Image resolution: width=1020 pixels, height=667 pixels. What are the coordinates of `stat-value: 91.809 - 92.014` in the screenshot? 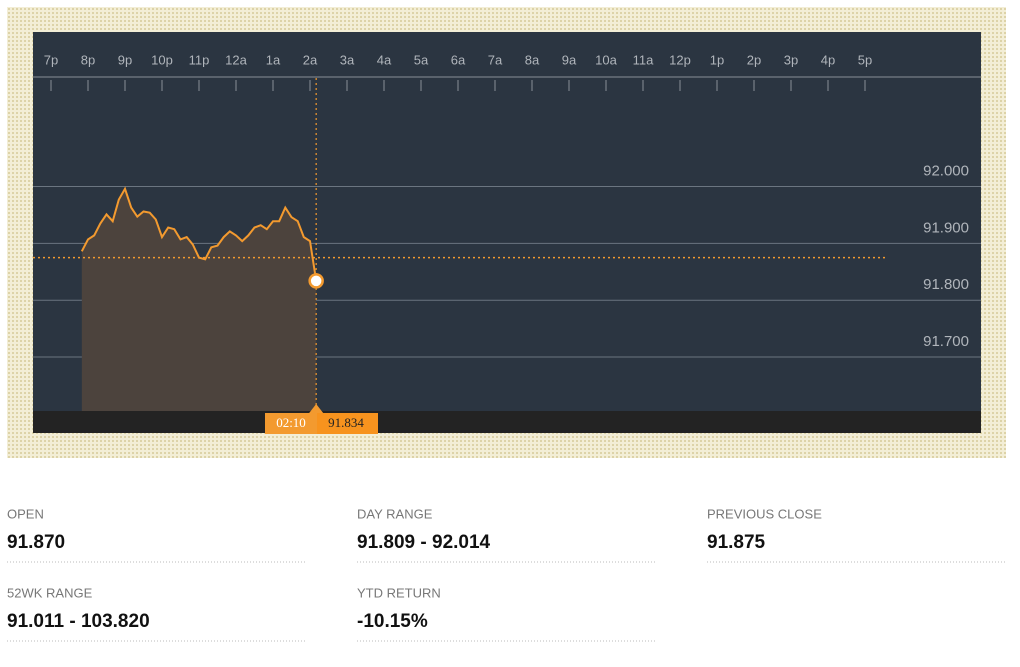 It's located at (424, 542).